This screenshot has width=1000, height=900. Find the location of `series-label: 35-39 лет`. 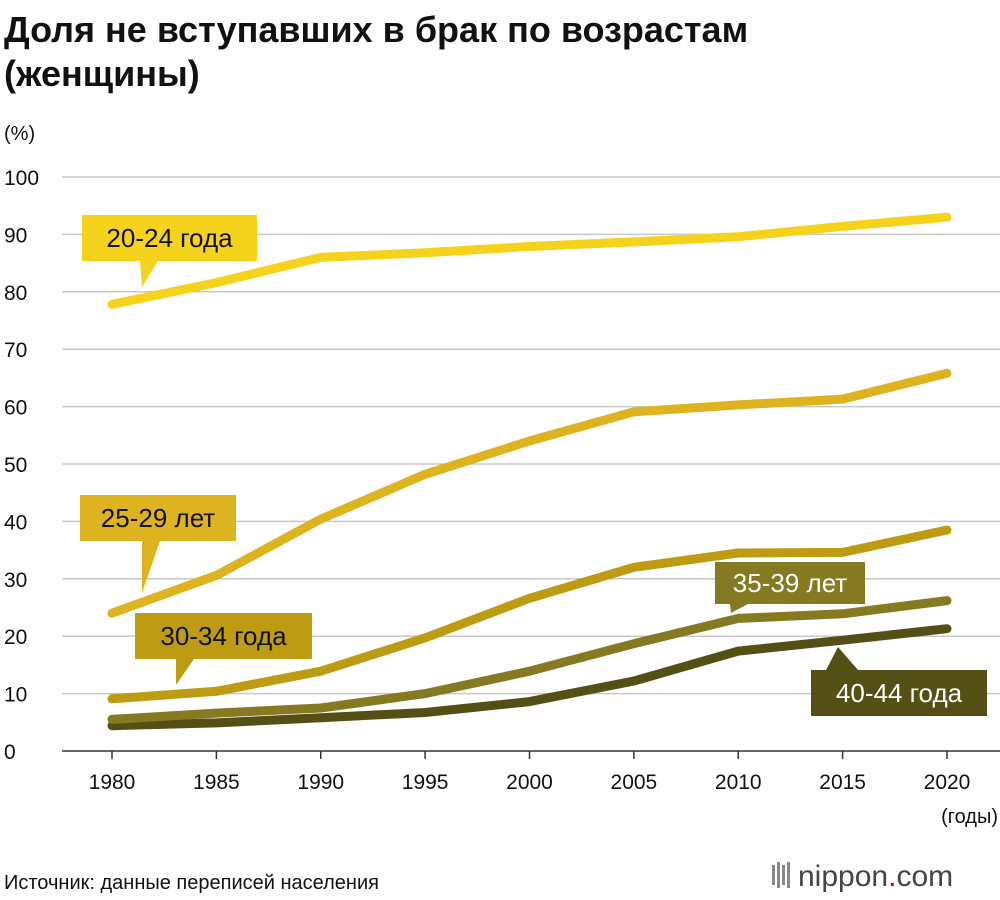

series-label: 35-39 лет is located at coordinates (790, 583).